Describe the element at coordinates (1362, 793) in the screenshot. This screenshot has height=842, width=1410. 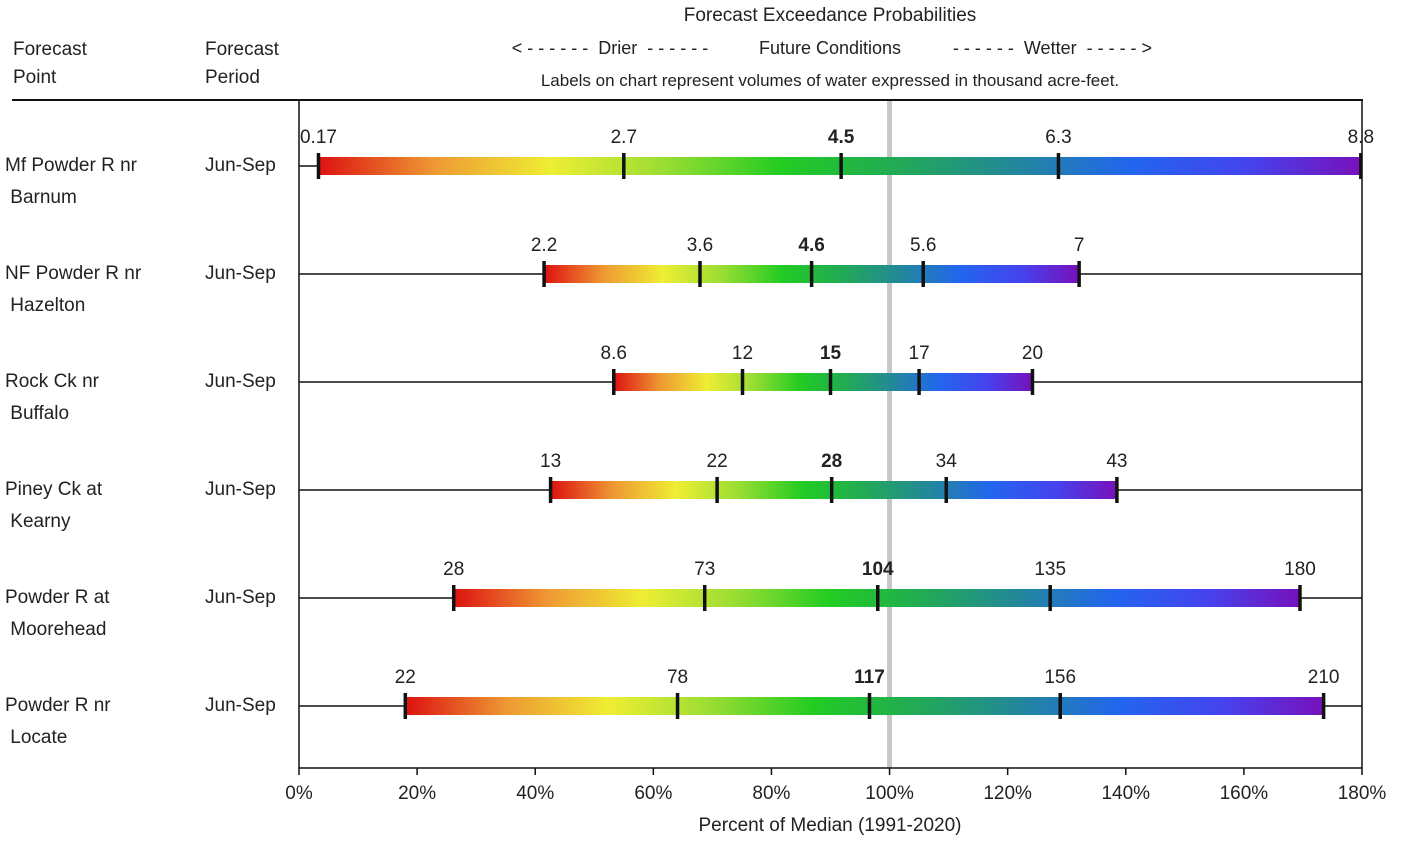
I see `x-tick-label: 180%` at that location.